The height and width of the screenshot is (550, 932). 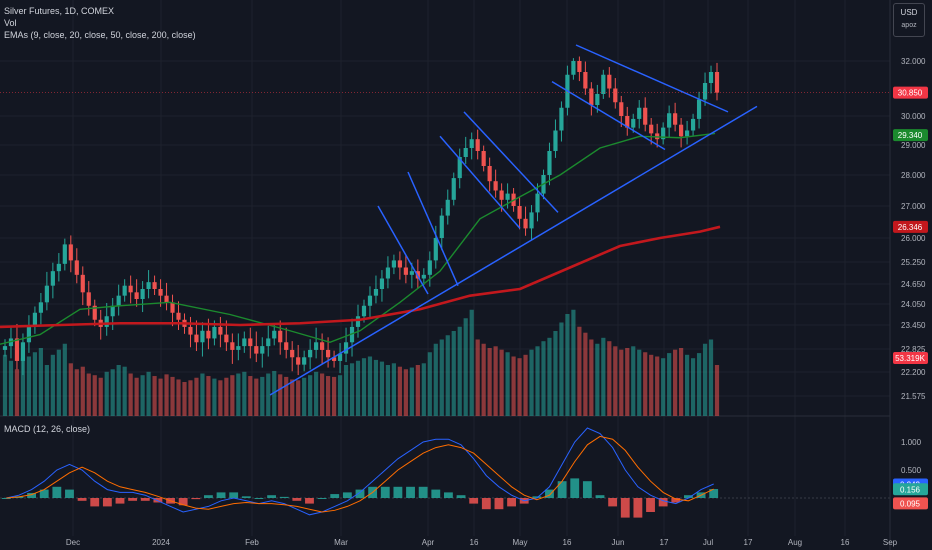 I want to click on macd-legend: MACD (12, 26, close), so click(x=47, y=429).